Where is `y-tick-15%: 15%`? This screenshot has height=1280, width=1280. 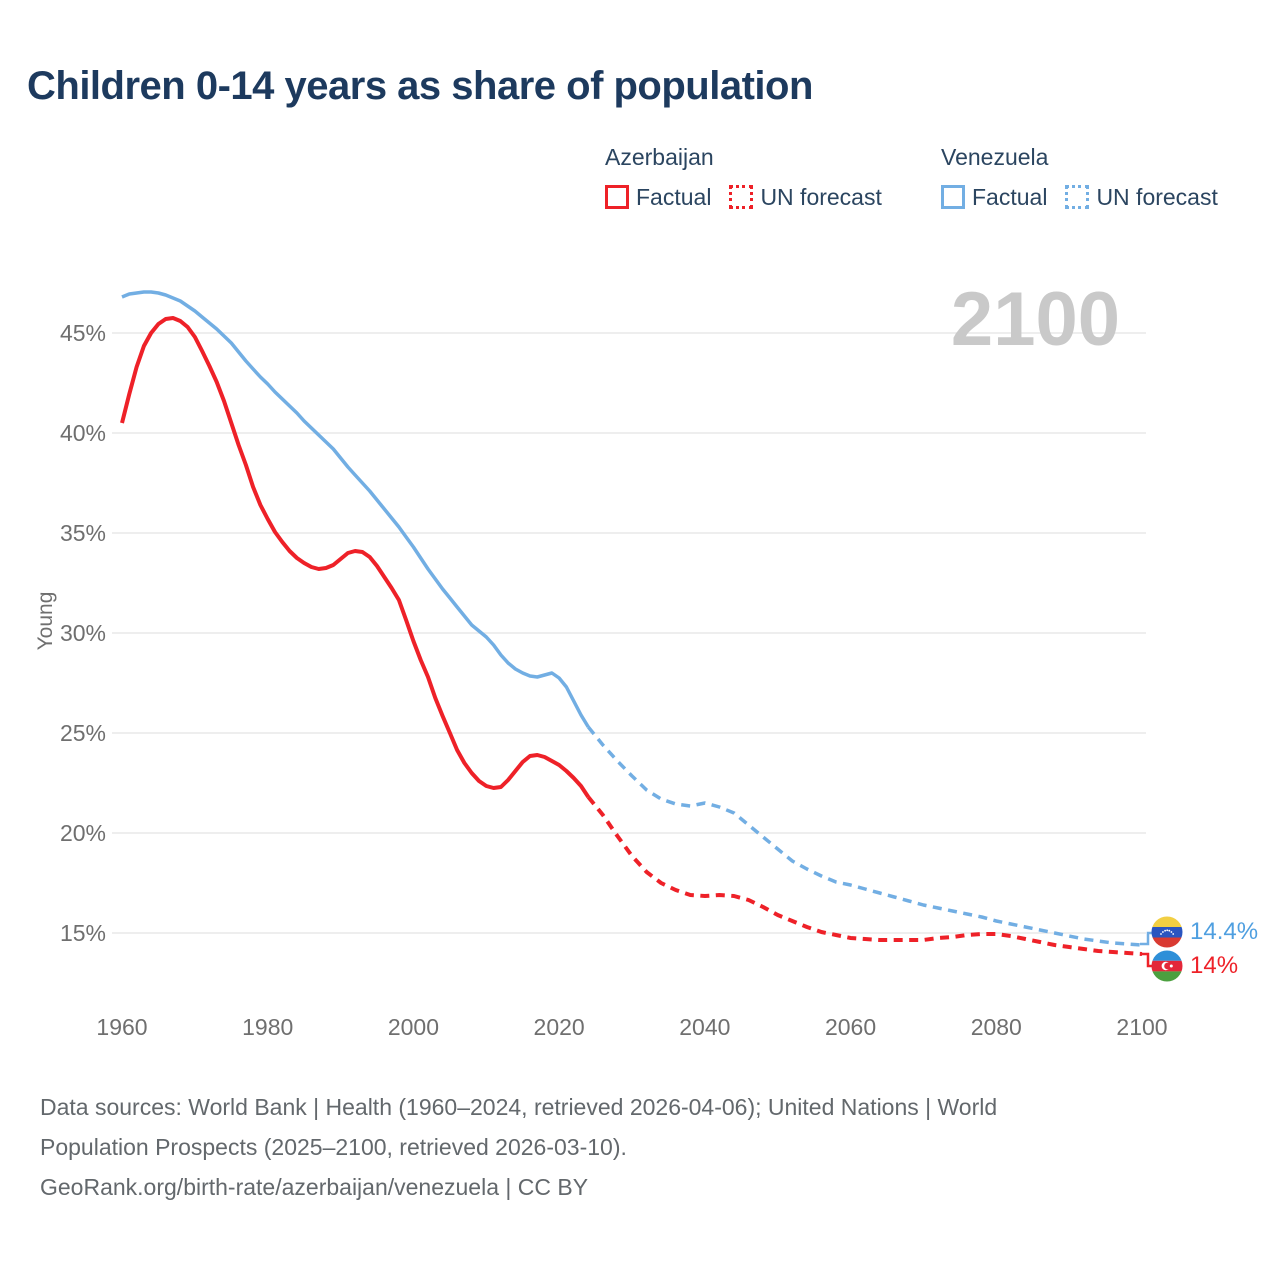 y-tick-15%: 15% is located at coordinates (82, 933).